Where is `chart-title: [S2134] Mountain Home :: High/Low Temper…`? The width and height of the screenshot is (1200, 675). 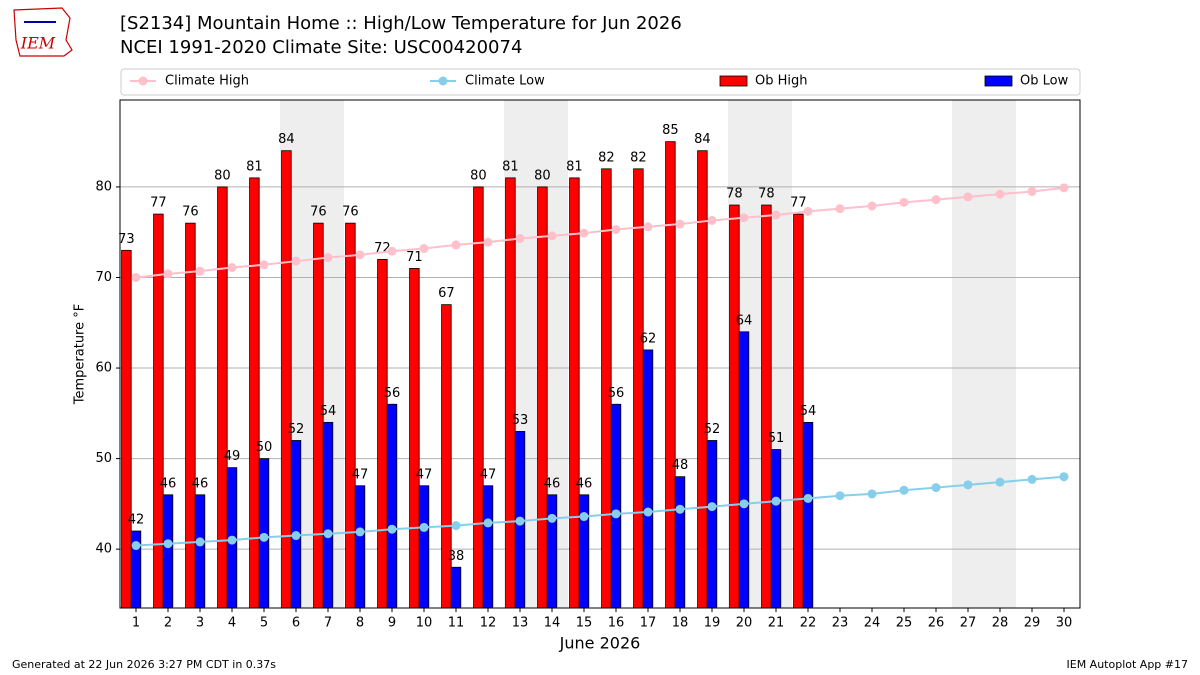
chart-title: [S2134] Mountain Home :: High/Low Temper… is located at coordinates (401, 23).